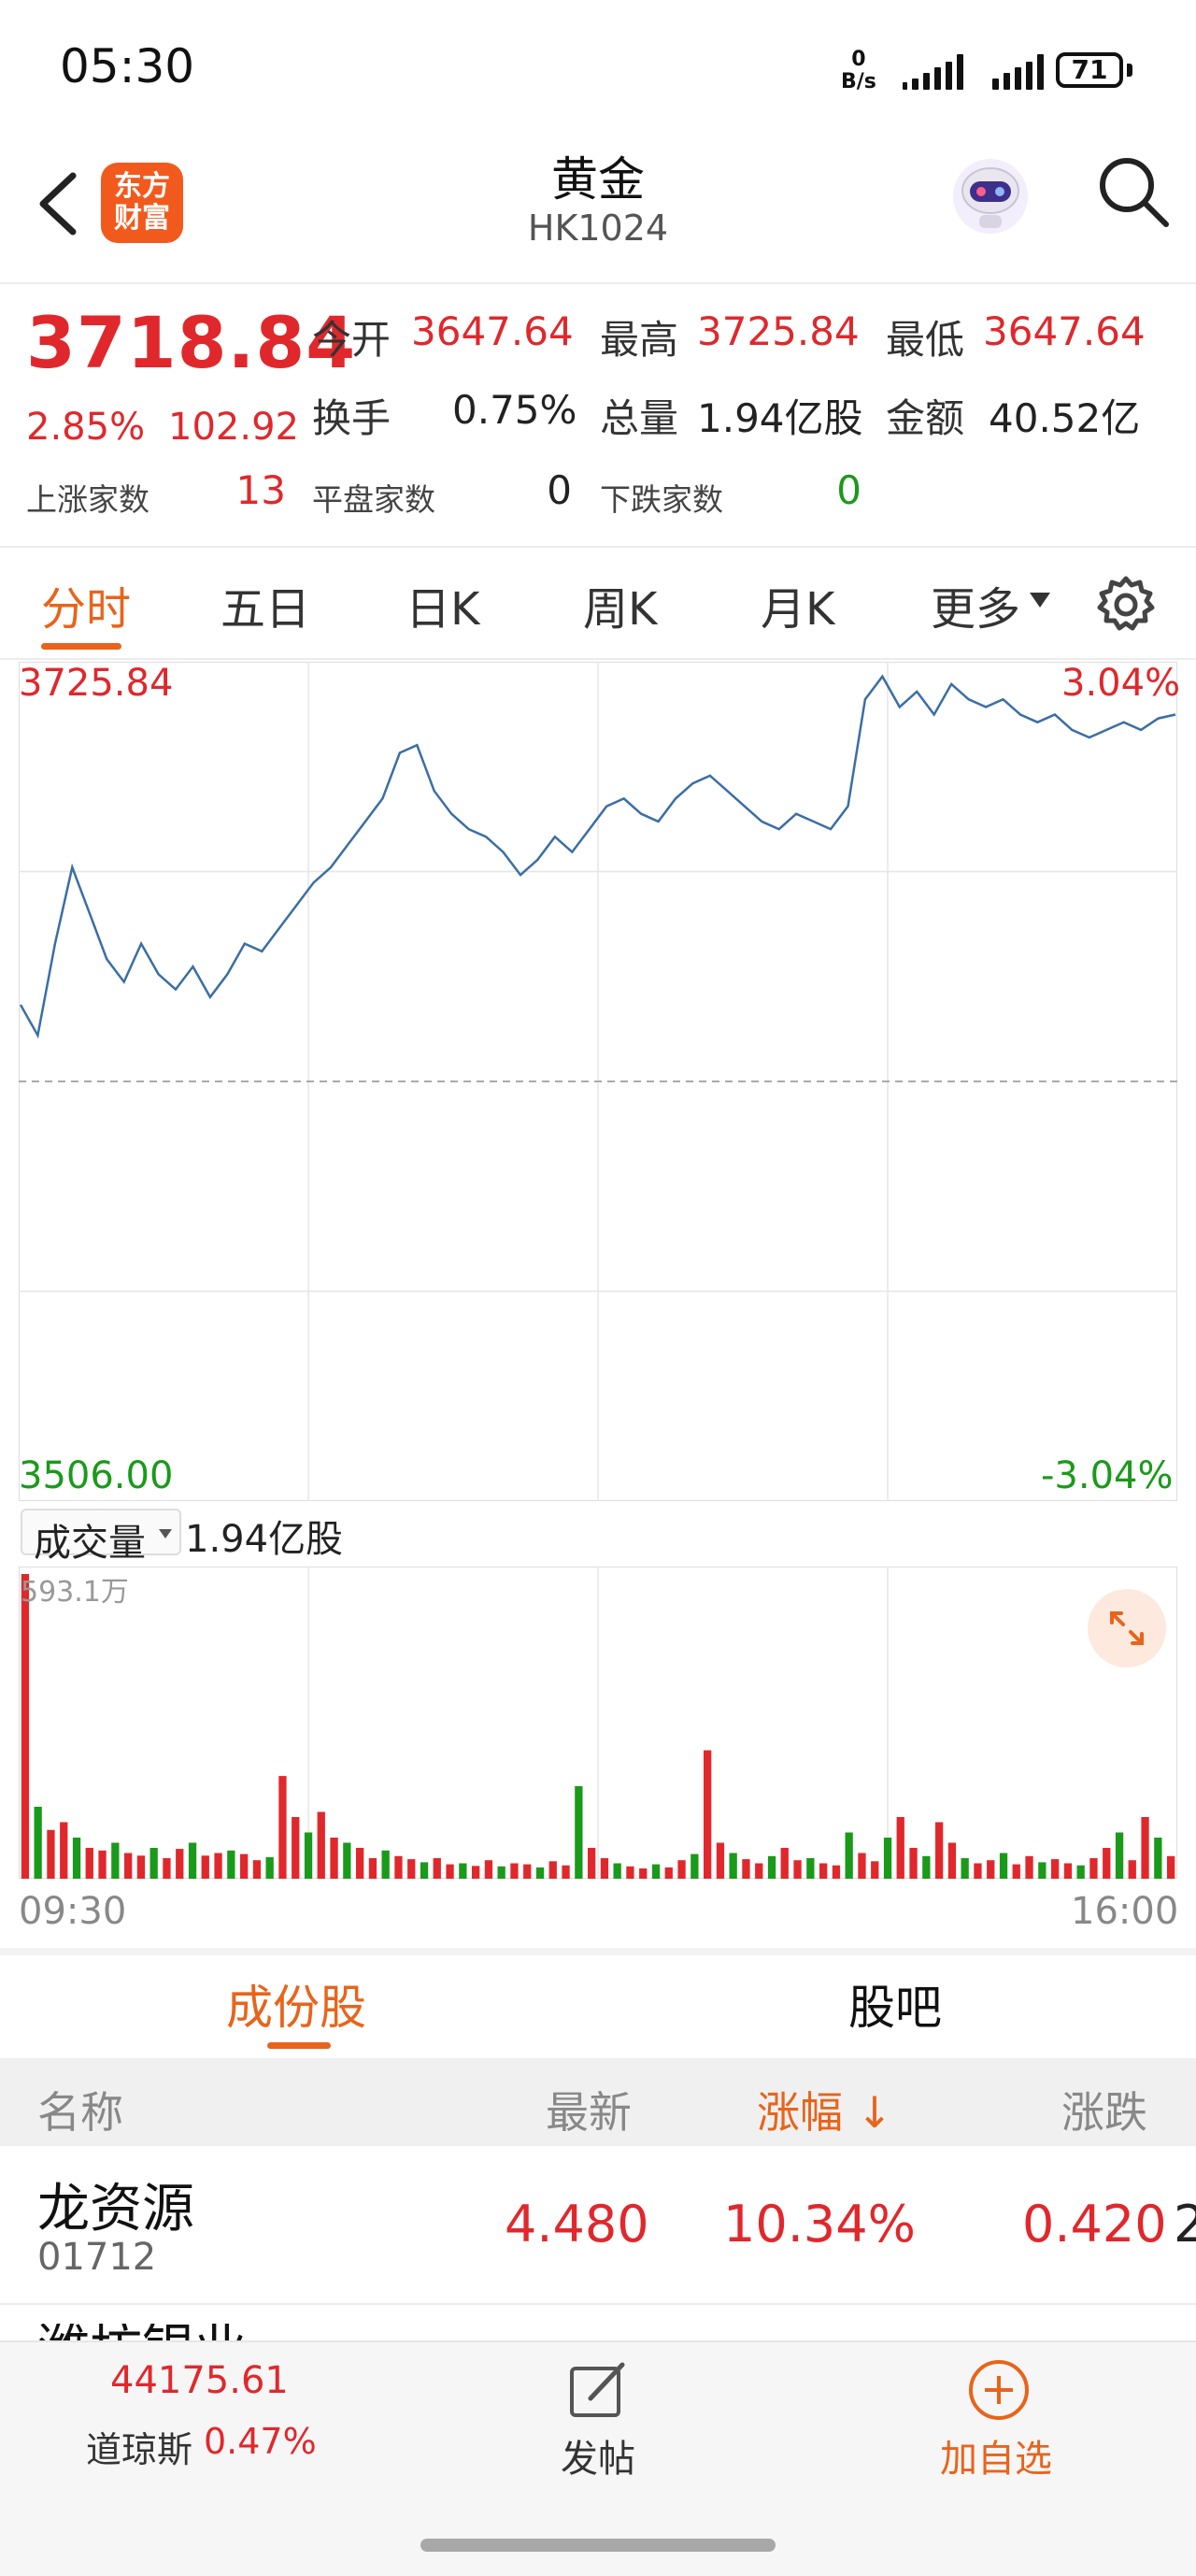  What do you see at coordinates (996, 2459) in the screenshot?
I see `add-watchlist-label: 加自选` at bounding box center [996, 2459].